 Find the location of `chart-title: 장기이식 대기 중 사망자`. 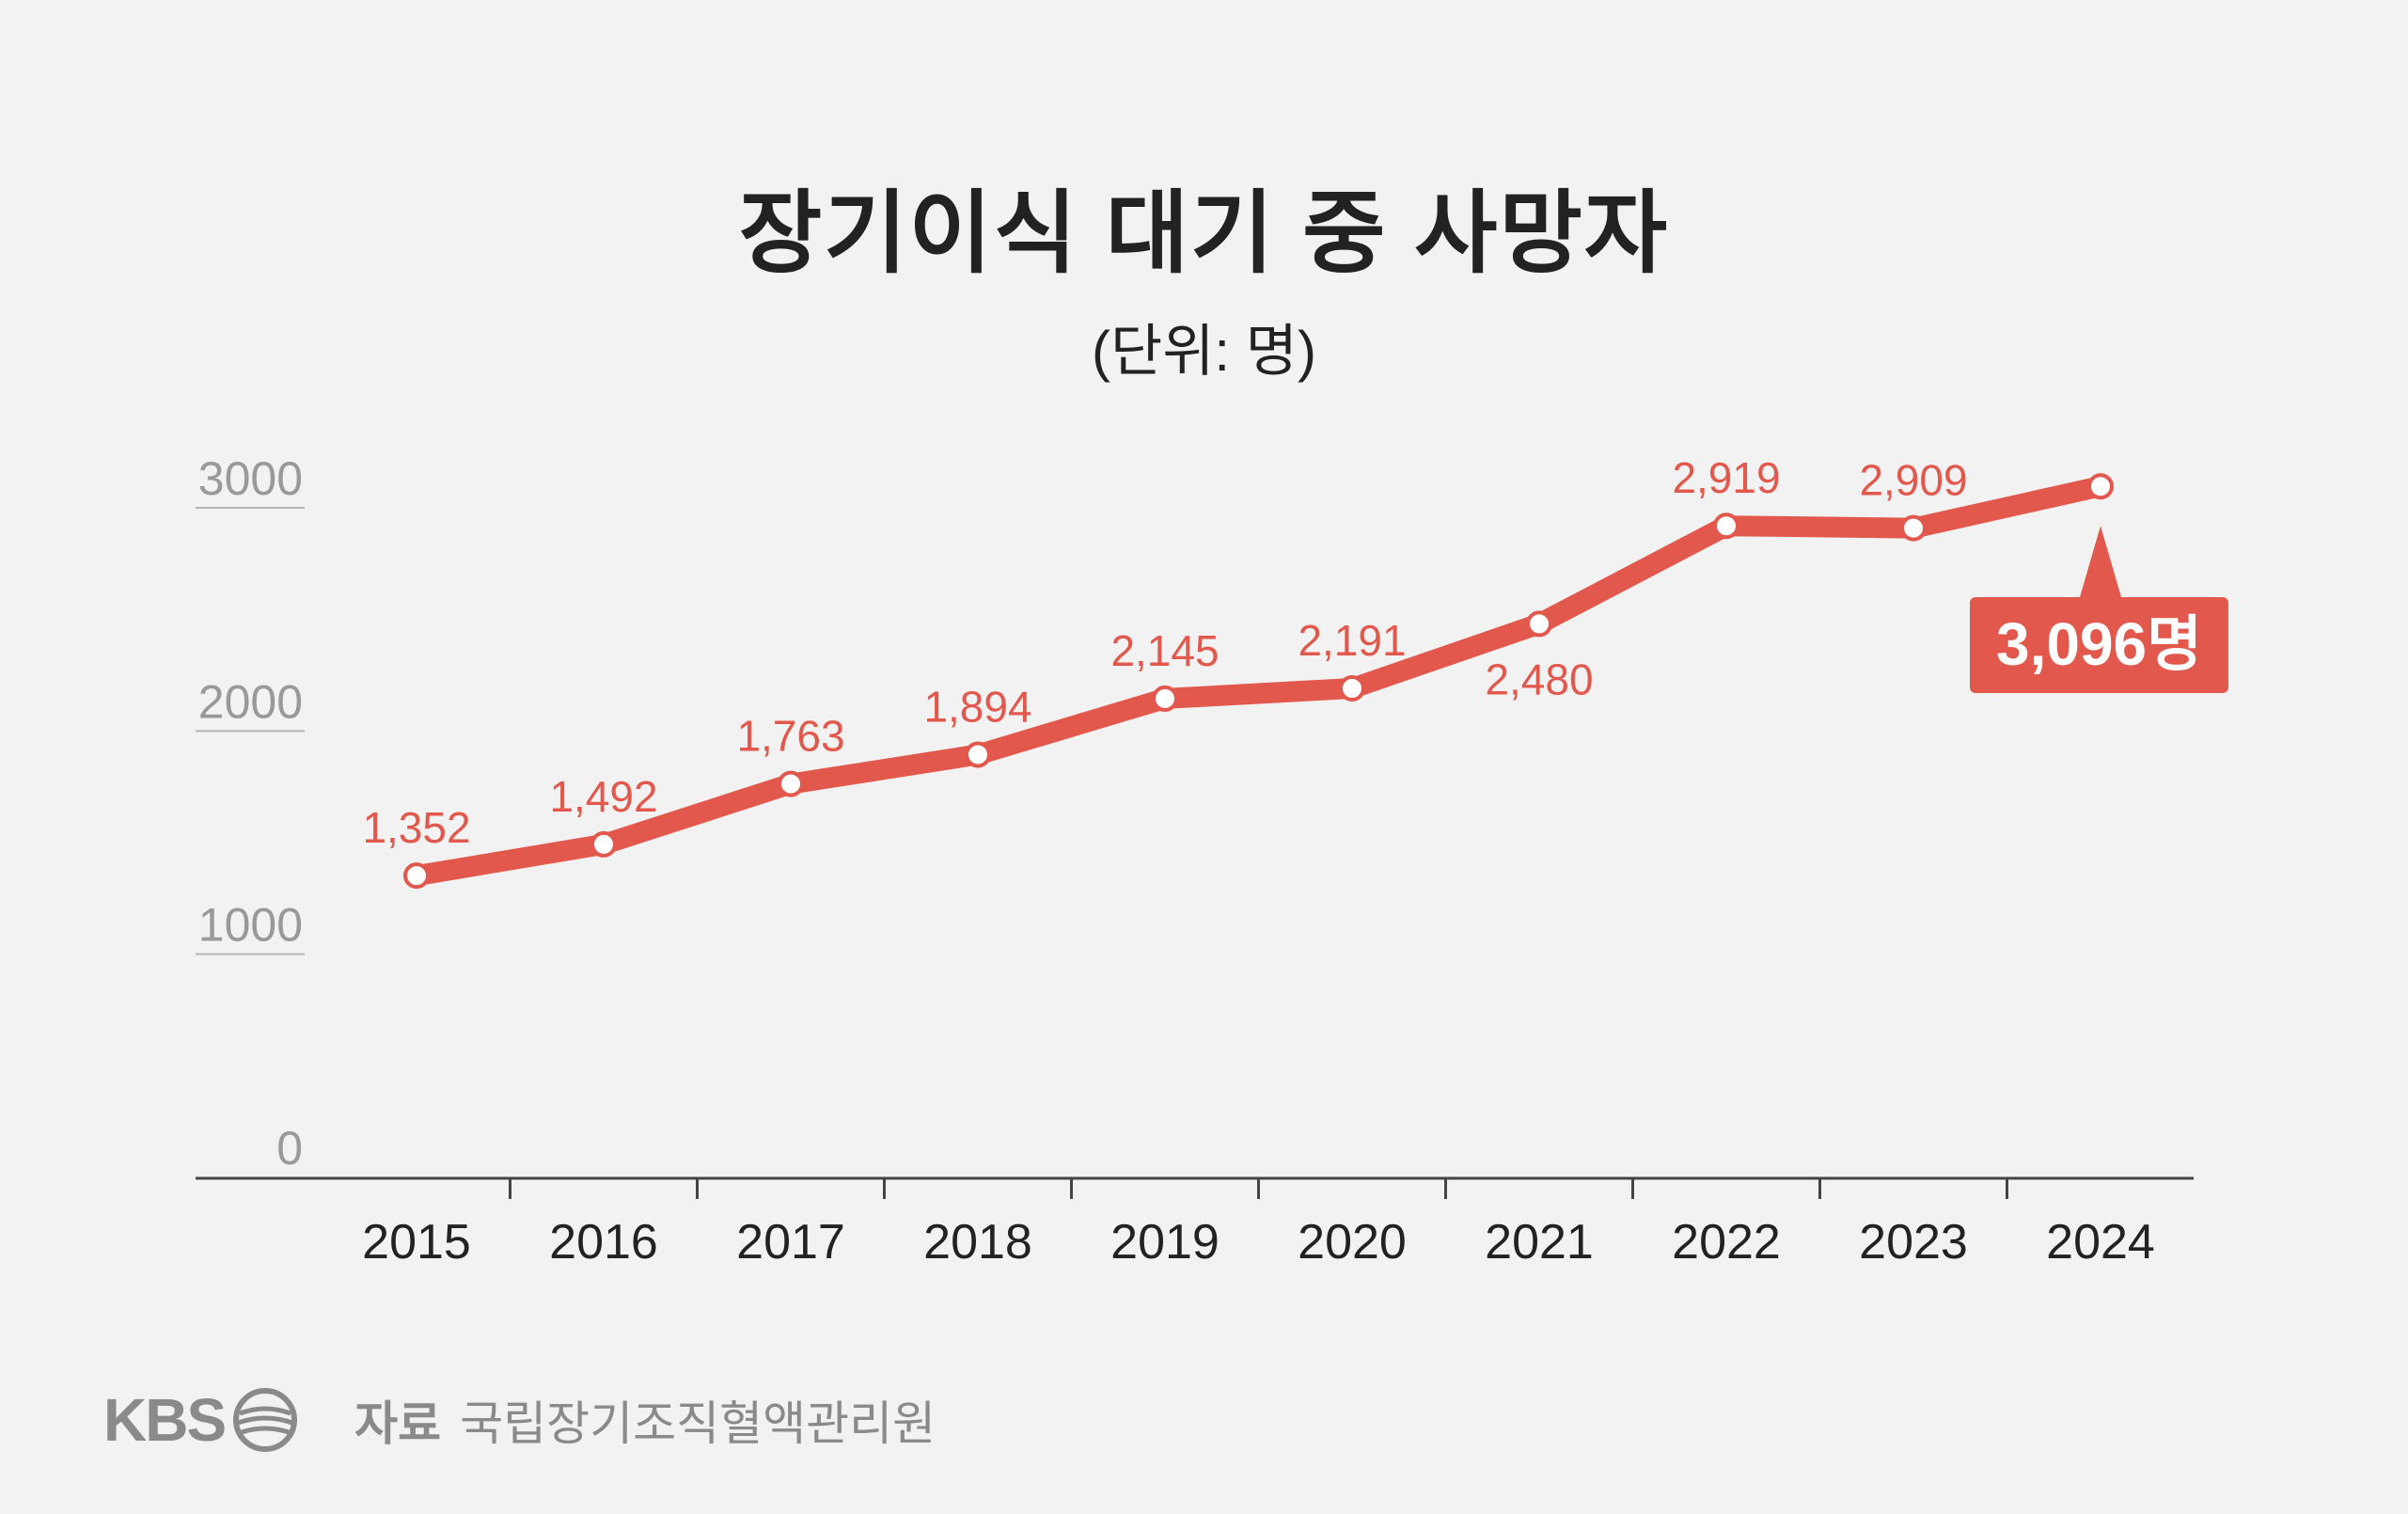

chart-title: 장기이식 대기 중 사망자 is located at coordinates (1204, 233).